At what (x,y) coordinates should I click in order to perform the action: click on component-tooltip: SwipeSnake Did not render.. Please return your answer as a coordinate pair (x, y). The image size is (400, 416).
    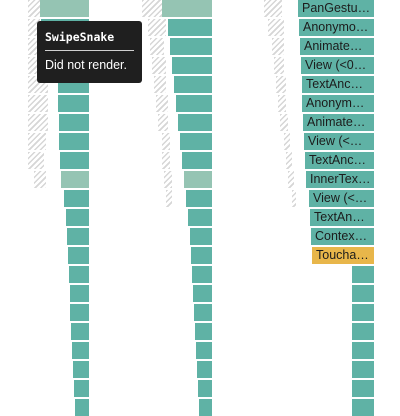
    Looking at the image, I should click on (89, 52).